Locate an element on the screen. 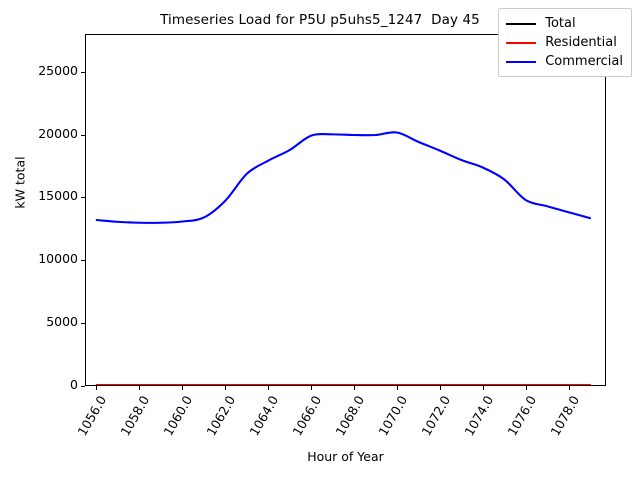 Image resolution: width=640 pixels, height=480 pixels. legend-item: Total is located at coordinates (564, 23).